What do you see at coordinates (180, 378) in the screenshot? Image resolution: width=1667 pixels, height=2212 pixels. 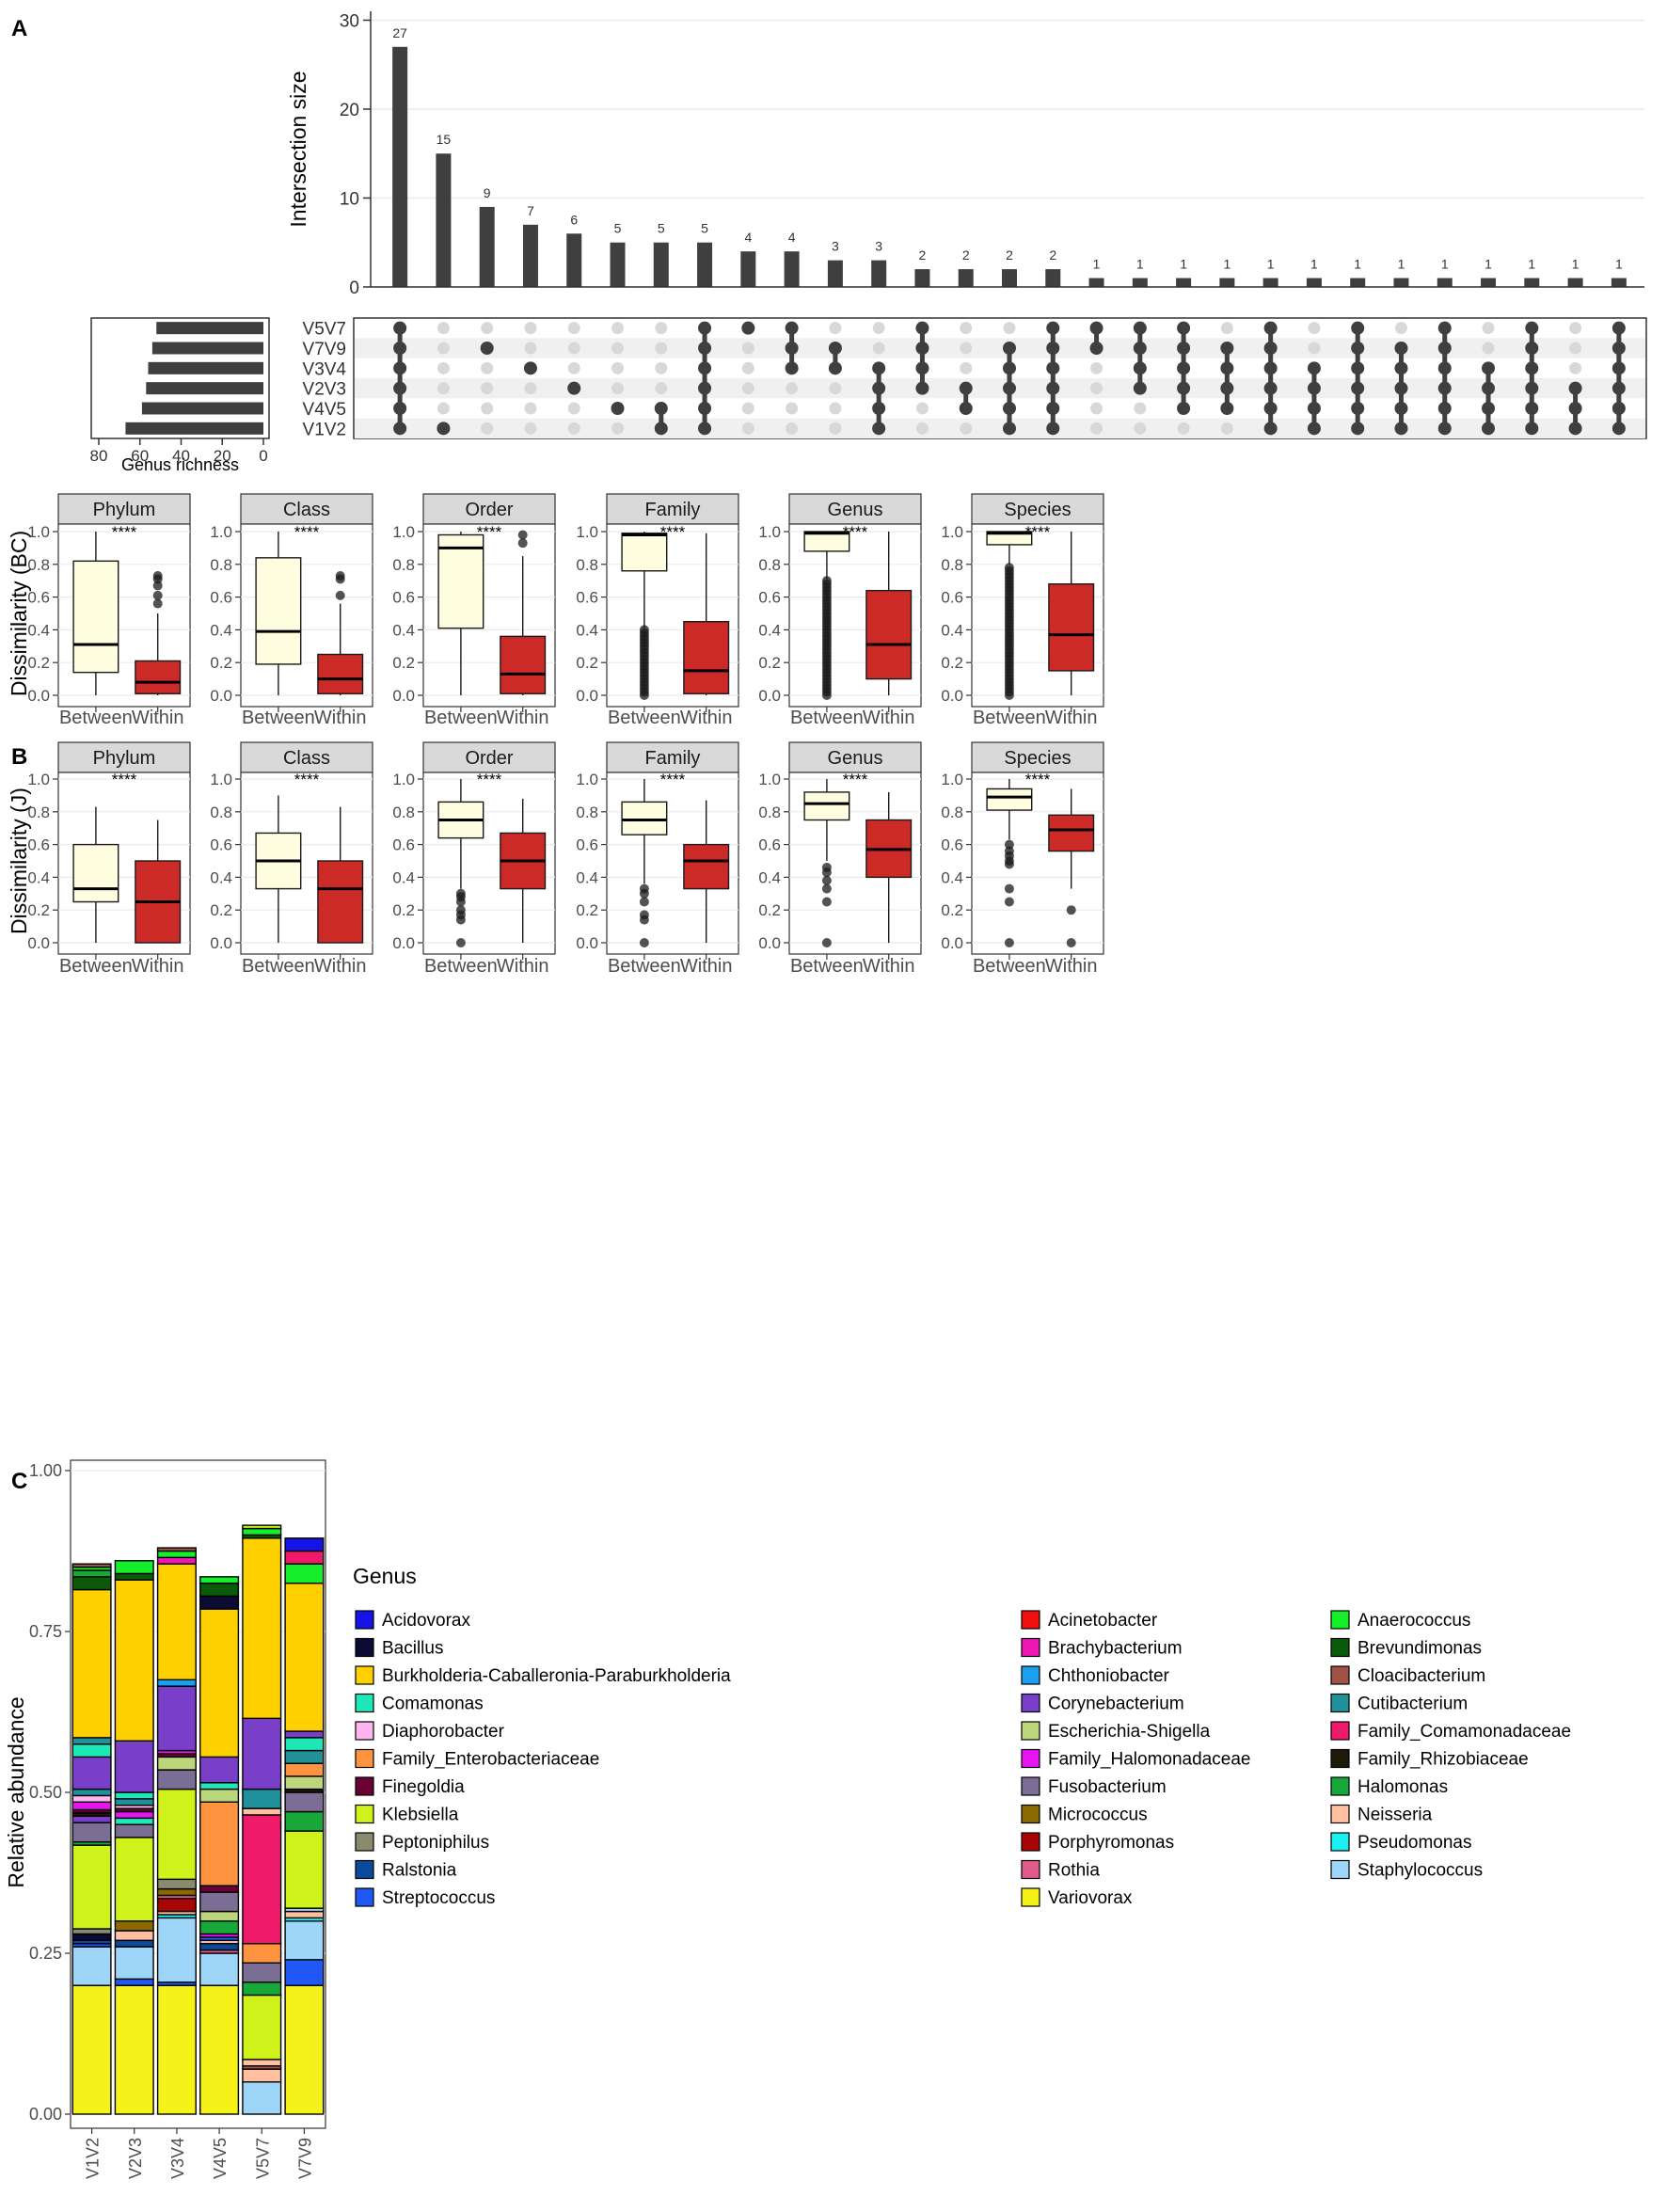 I see `set-size-frame` at bounding box center [180, 378].